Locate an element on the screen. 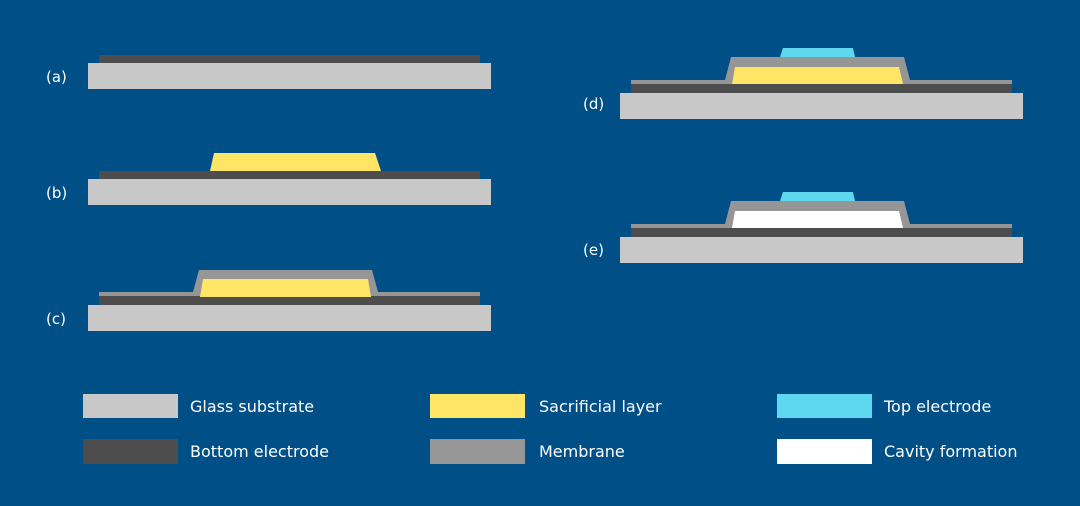  step-e: (e) is located at coordinates (803, 227).